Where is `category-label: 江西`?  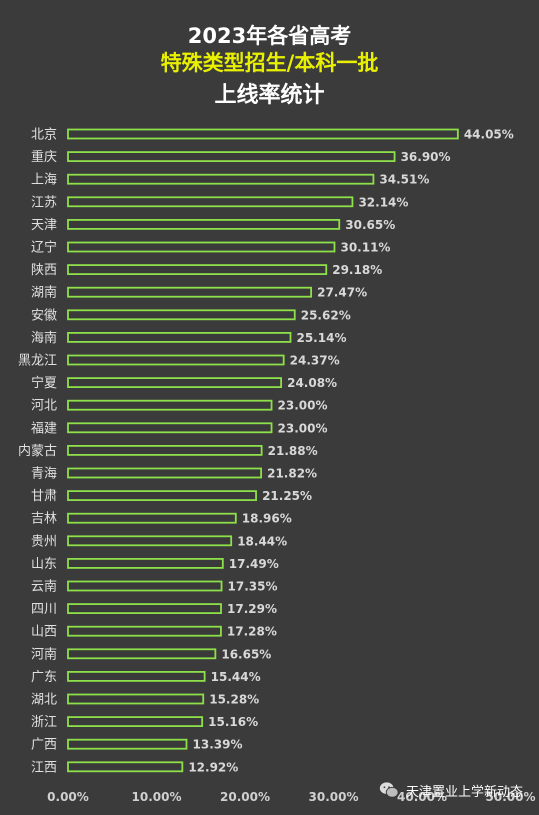 category-label: 江西 is located at coordinates (44, 767).